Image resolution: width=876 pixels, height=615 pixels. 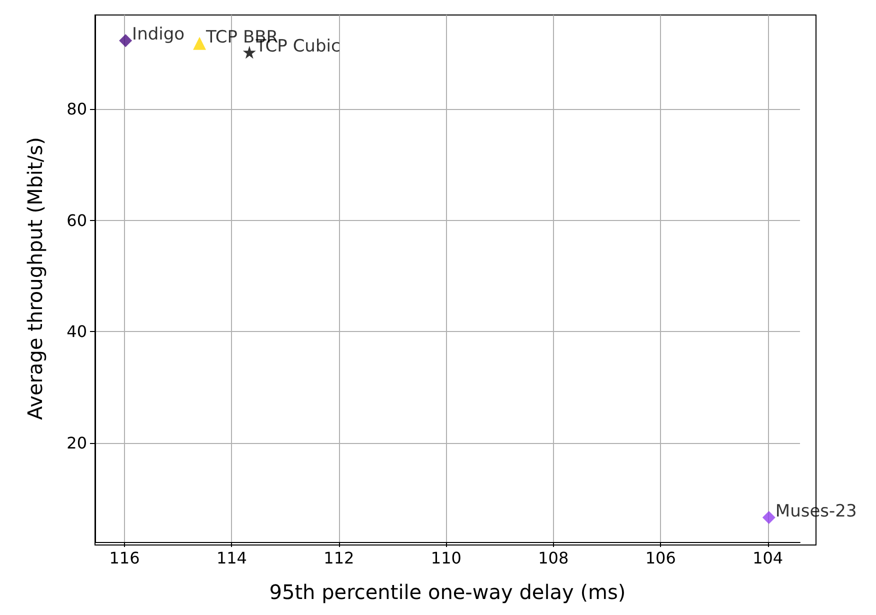 I want to click on series-label: Indigo, so click(x=158, y=34).